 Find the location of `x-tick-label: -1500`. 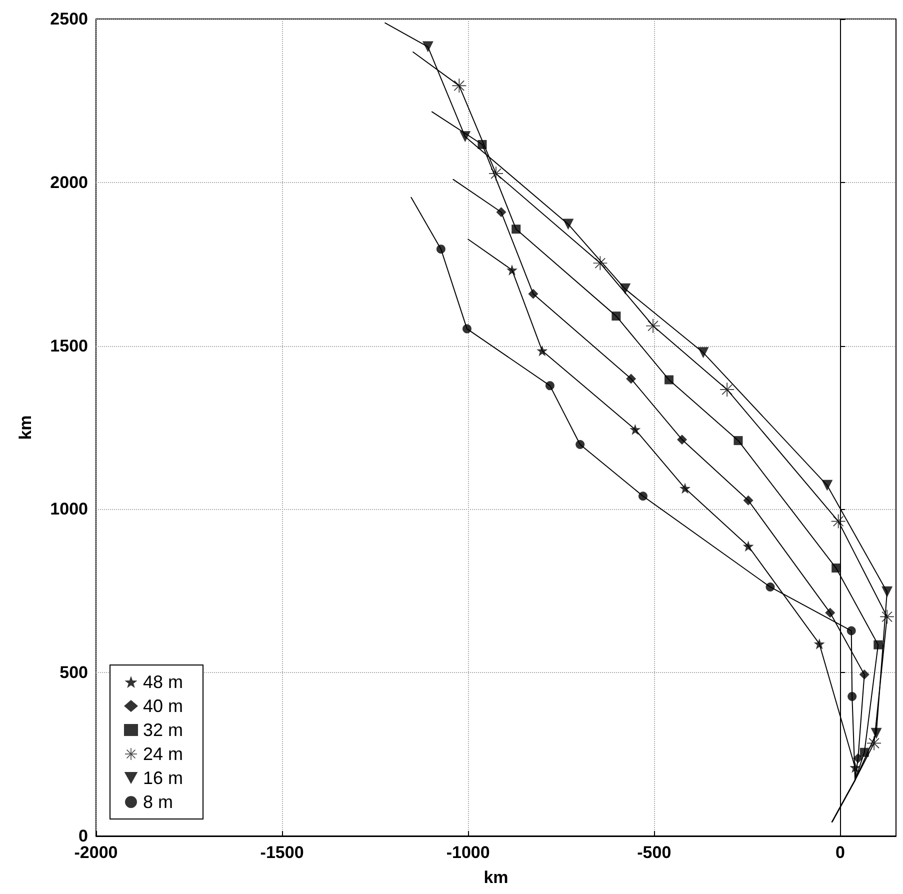

x-tick-label: -1500 is located at coordinates (282, 852).